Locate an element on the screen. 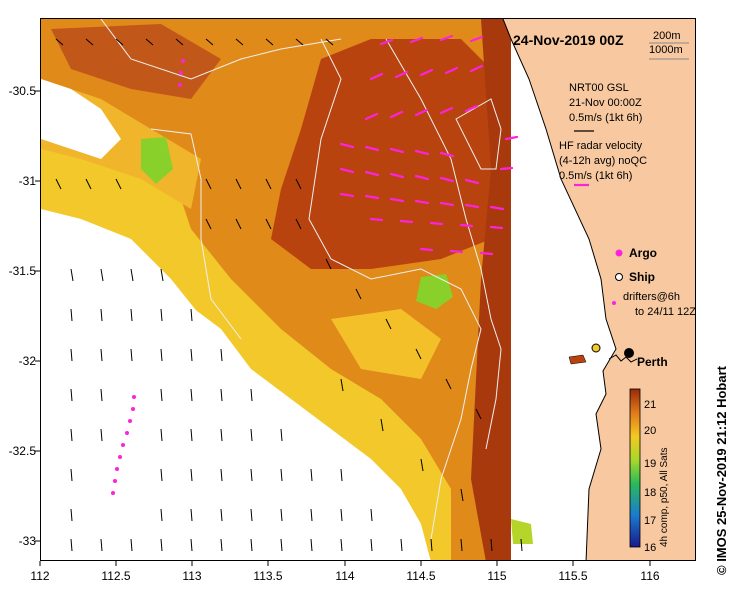 This screenshot has height=592, width=739. sst-warm-nw is located at coordinates (136, 61).